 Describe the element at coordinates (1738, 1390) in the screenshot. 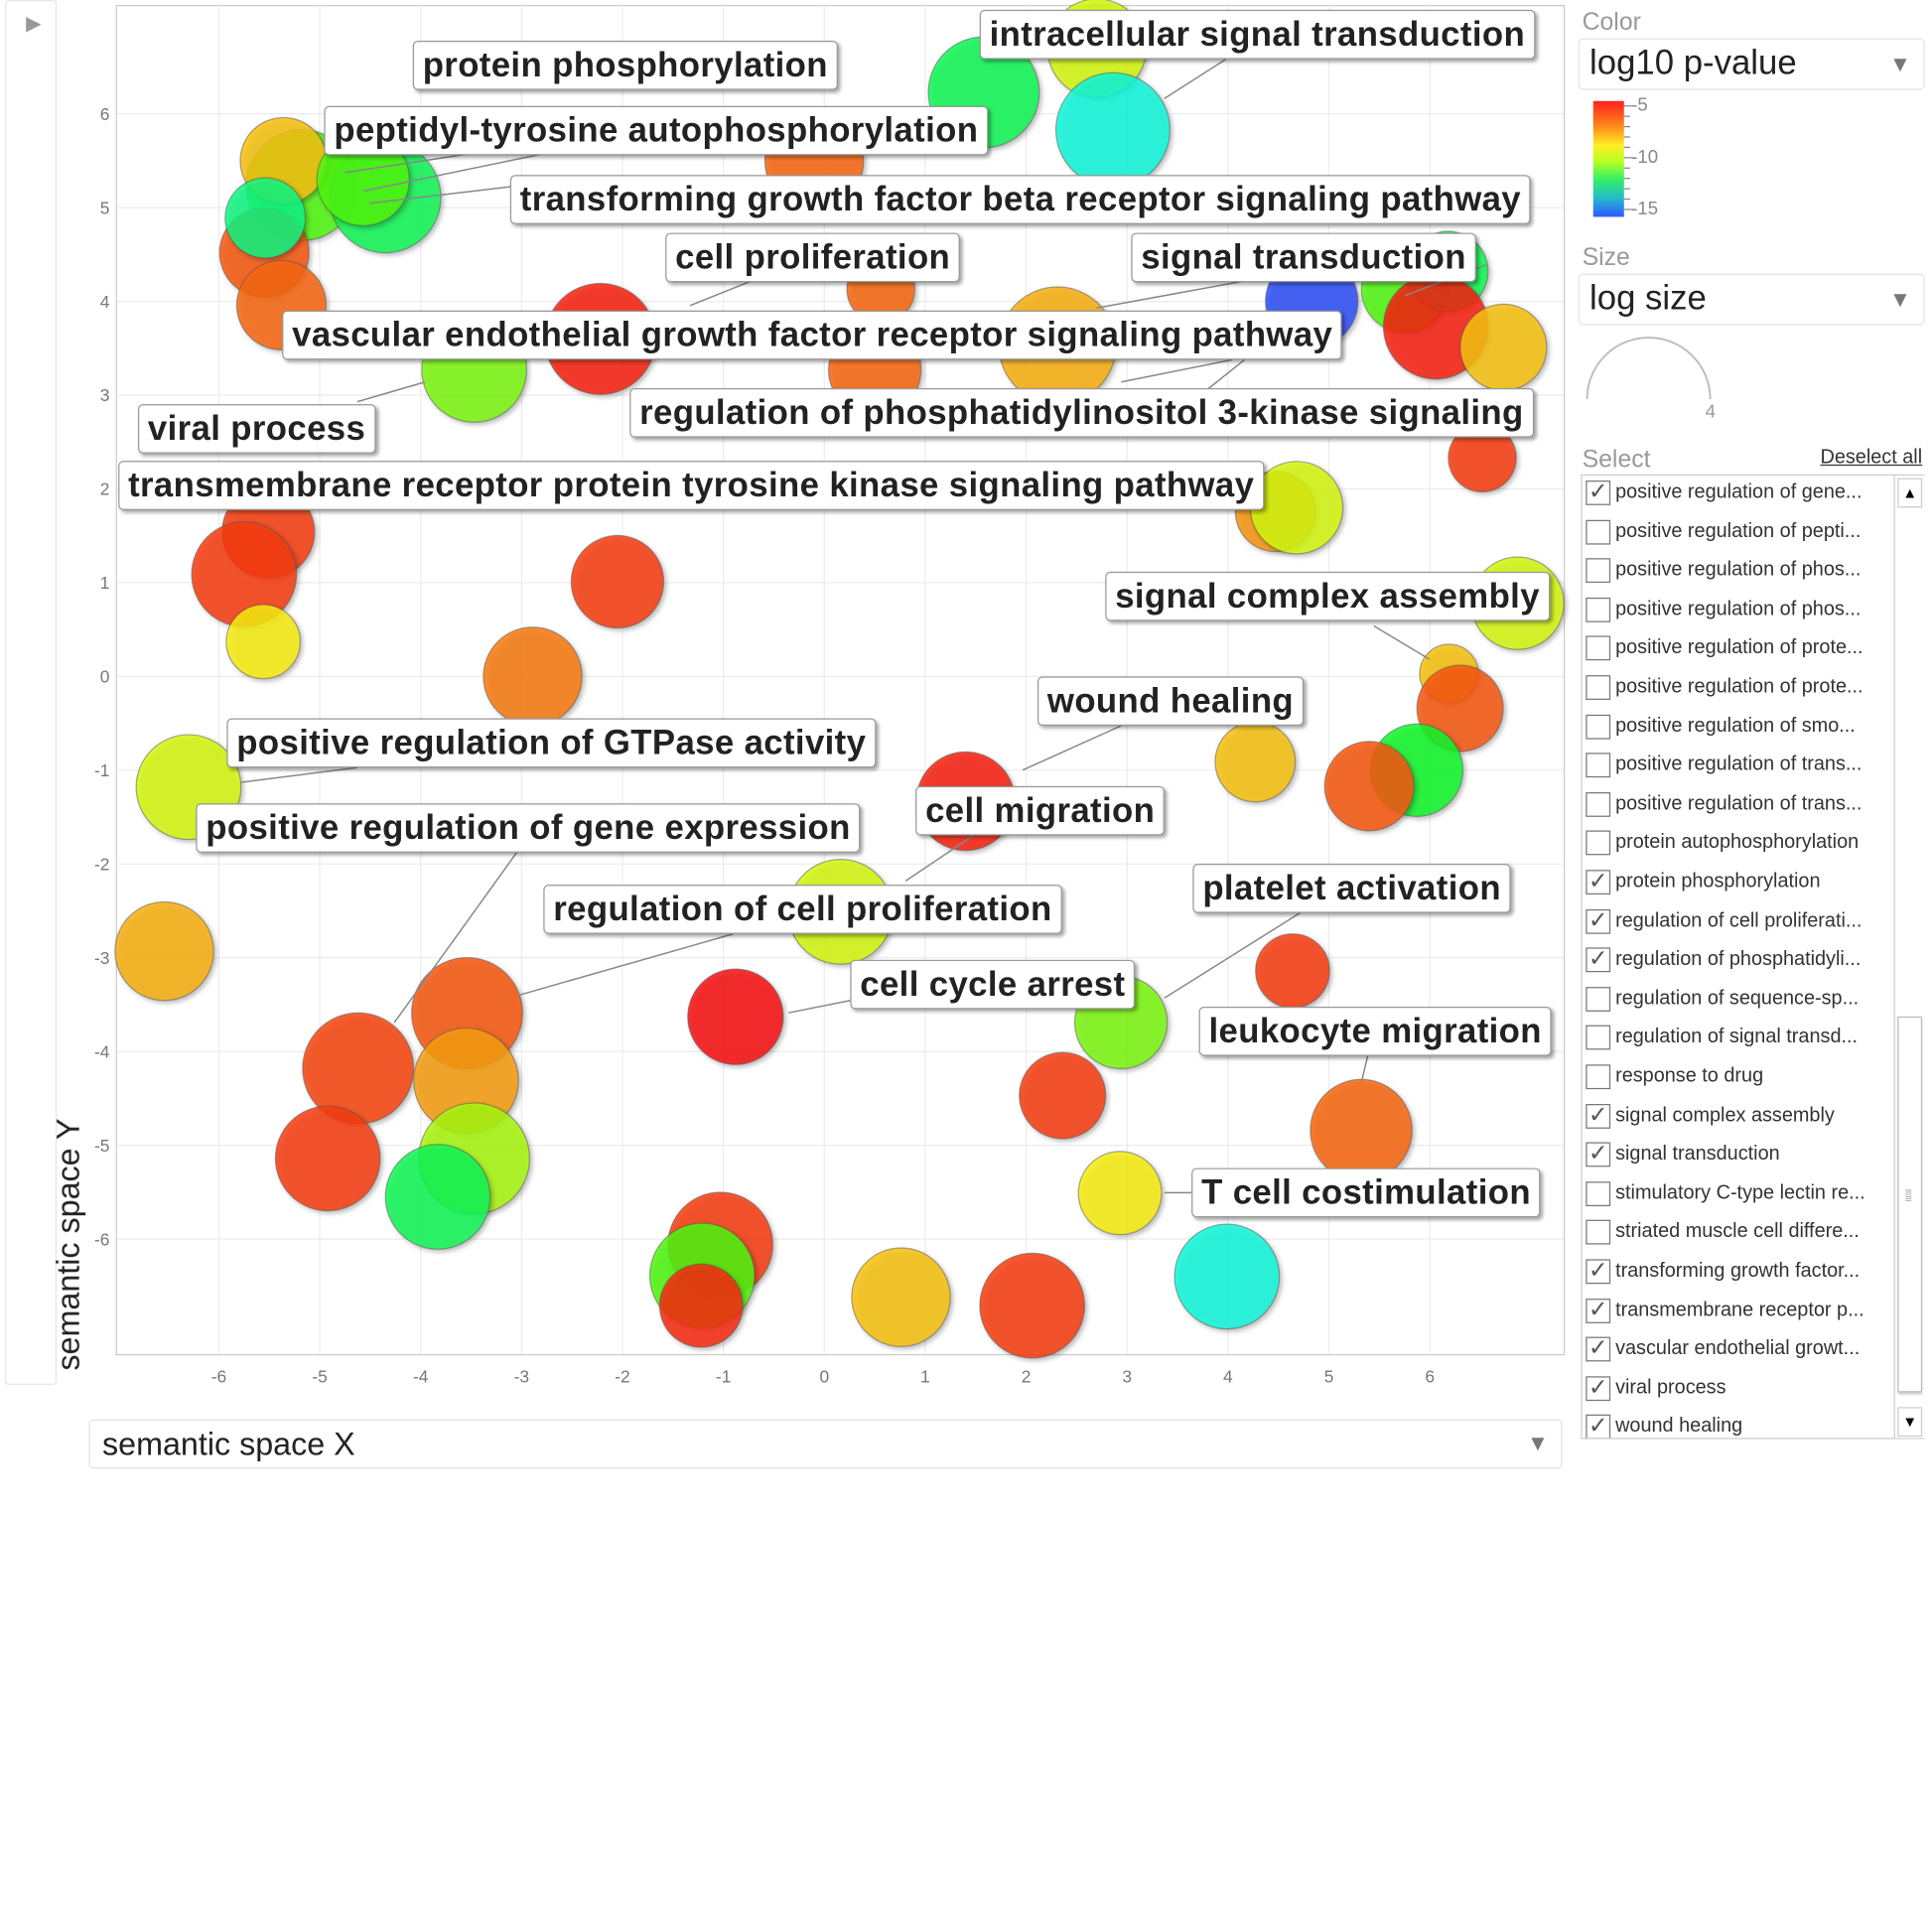

I see `term-list-item: ✓ viral process` at that location.